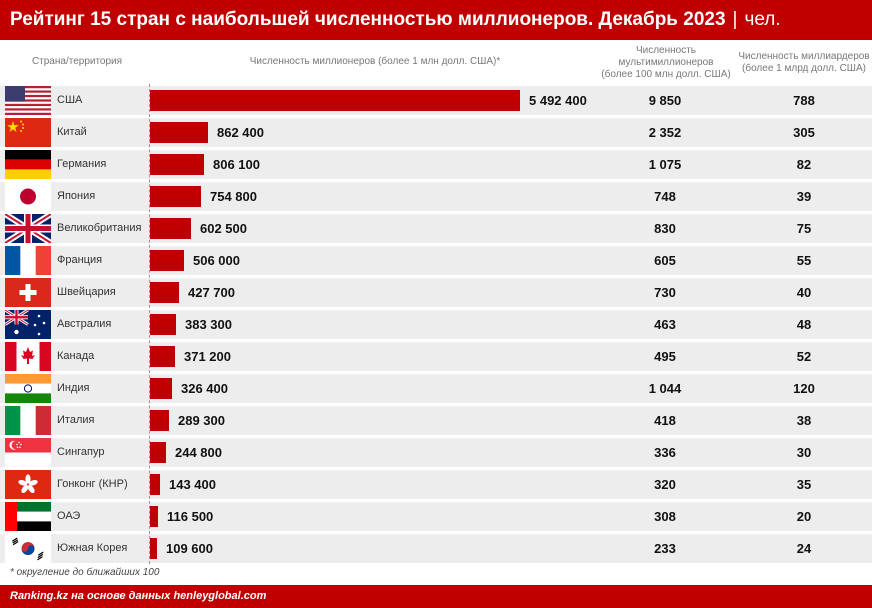  Describe the element at coordinates (665, 100) in the screenshot. I see `multimillionaires-value: 9 850` at that location.